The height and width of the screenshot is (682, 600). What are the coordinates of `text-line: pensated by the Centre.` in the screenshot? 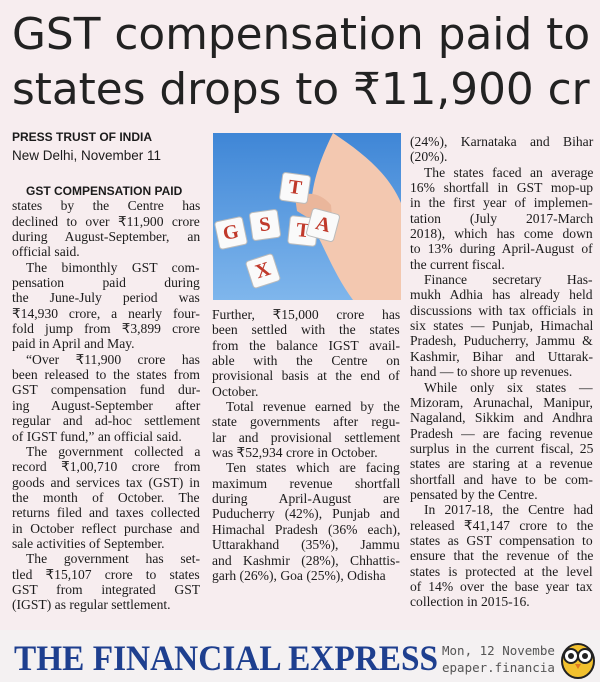 It's located at (501, 494).